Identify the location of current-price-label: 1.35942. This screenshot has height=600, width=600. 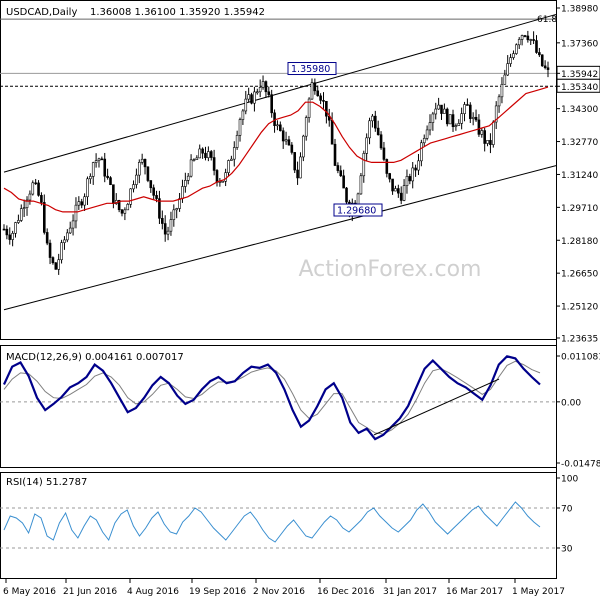
(579, 75).